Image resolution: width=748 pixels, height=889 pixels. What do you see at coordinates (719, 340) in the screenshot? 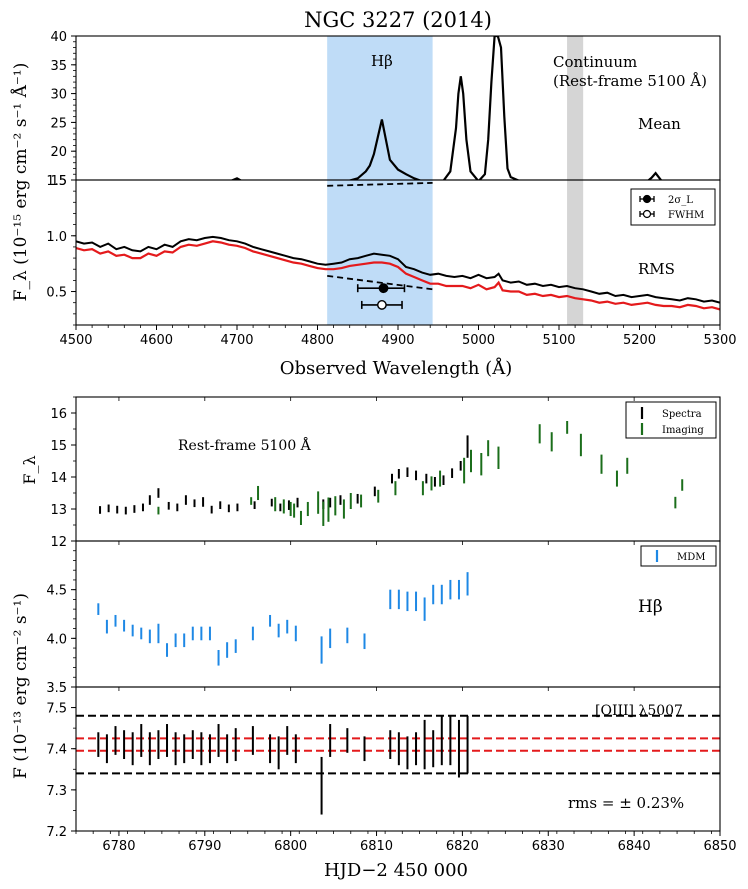
I see `wavelength-tick-label: 5300` at bounding box center [719, 340].